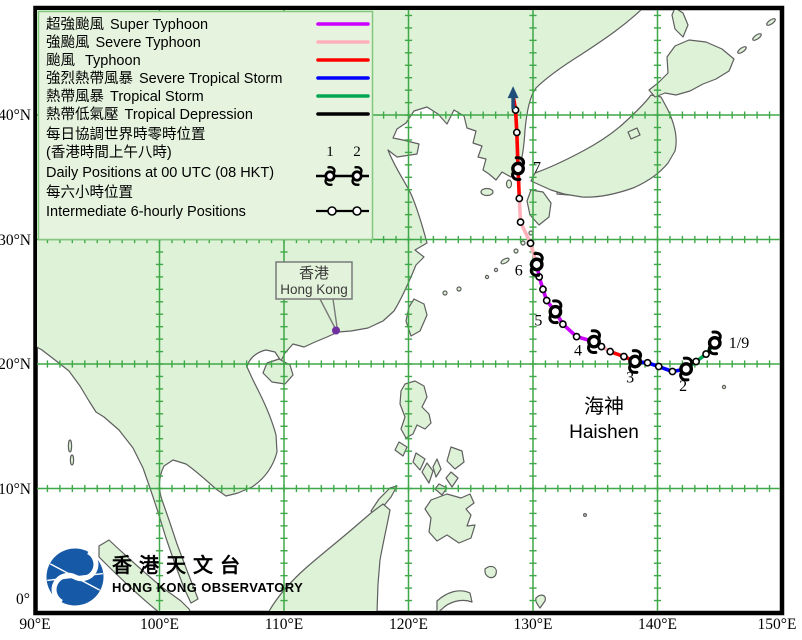  Describe the element at coordinates (329, 557) in the screenshot. I see `land-borneo` at that location.